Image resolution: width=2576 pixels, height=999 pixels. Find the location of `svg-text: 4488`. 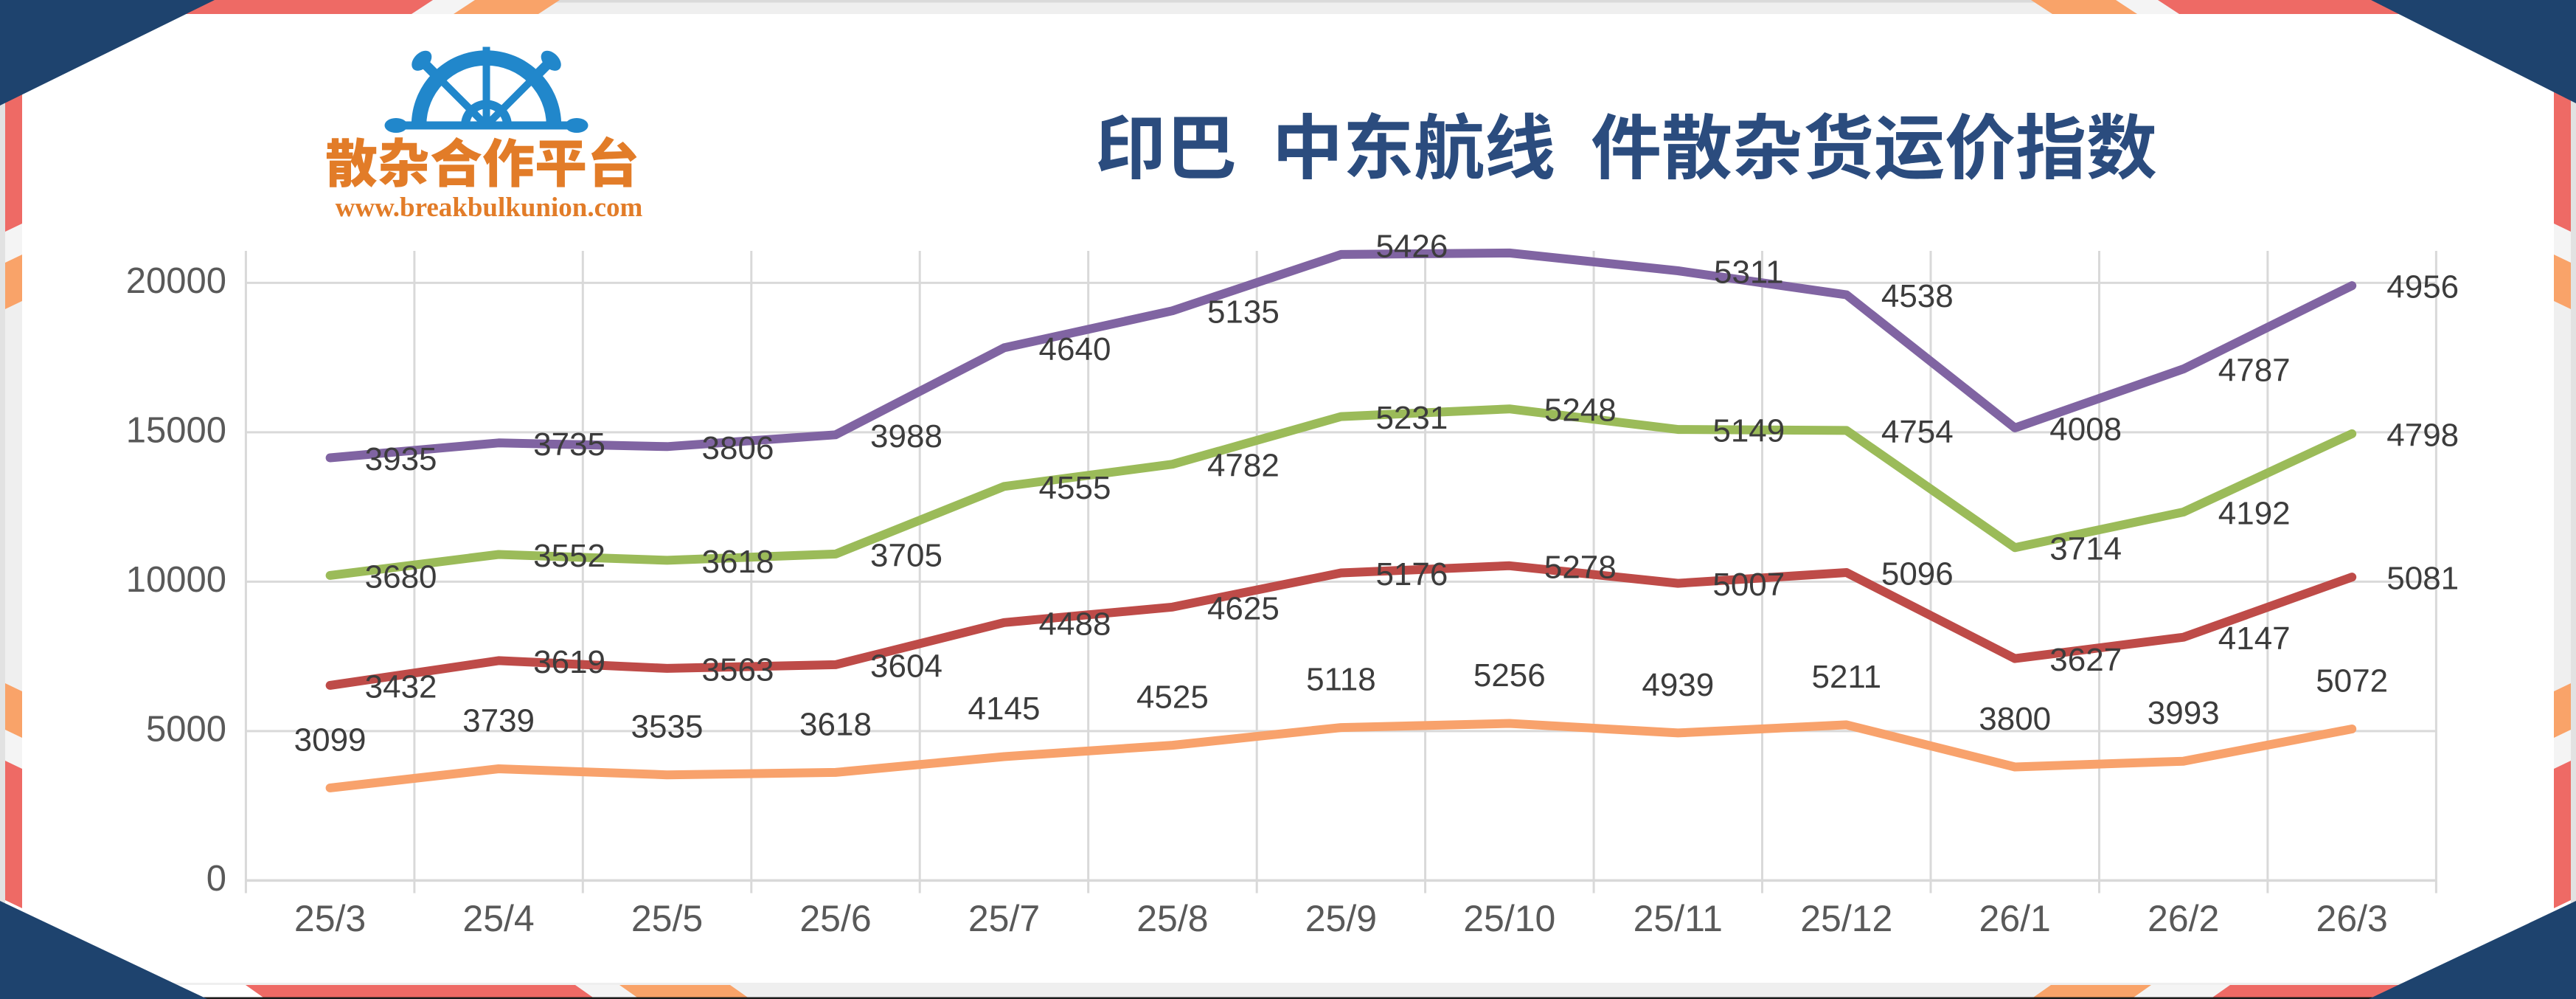

svg-text: 4488 is located at coordinates (1075, 624).